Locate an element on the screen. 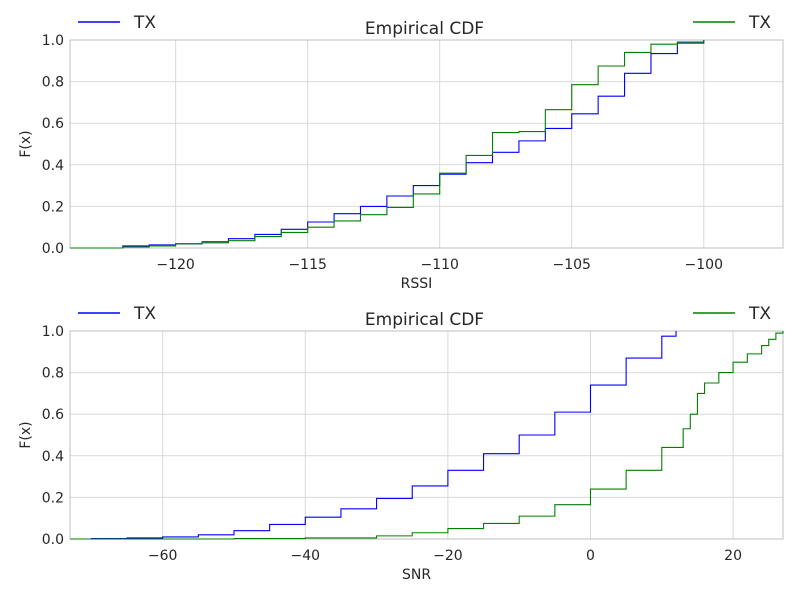  x-axis-label: RSSI is located at coordinates (417, 284).